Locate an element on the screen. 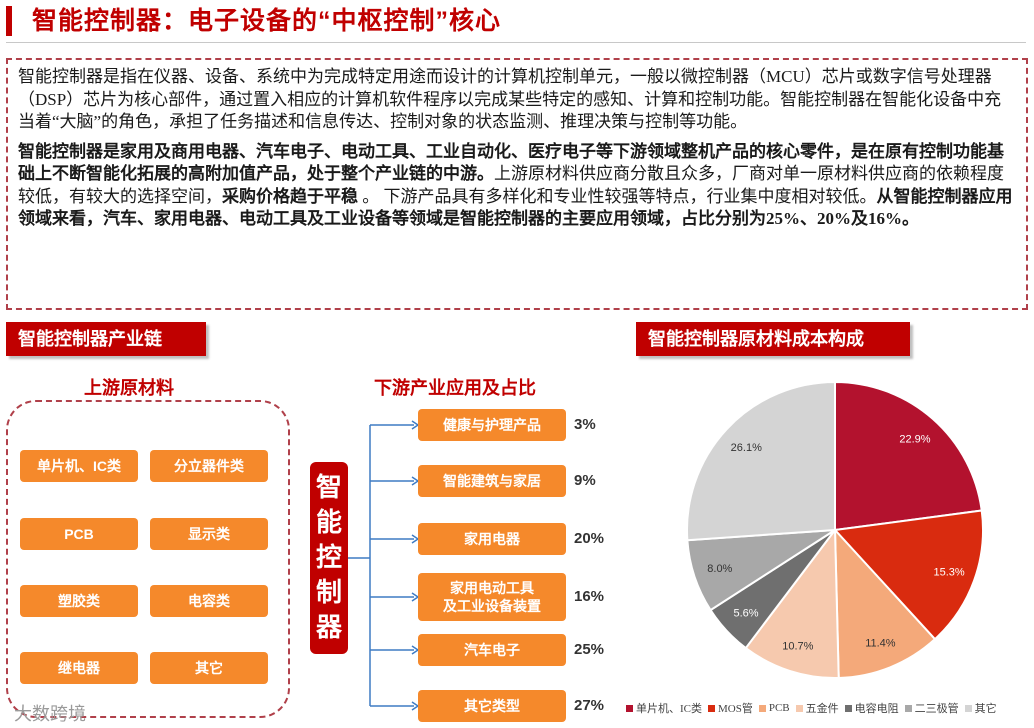 The image size is (1034, 728). upstream-item: 单片机、IC类 is located at coordinates (79, 466).